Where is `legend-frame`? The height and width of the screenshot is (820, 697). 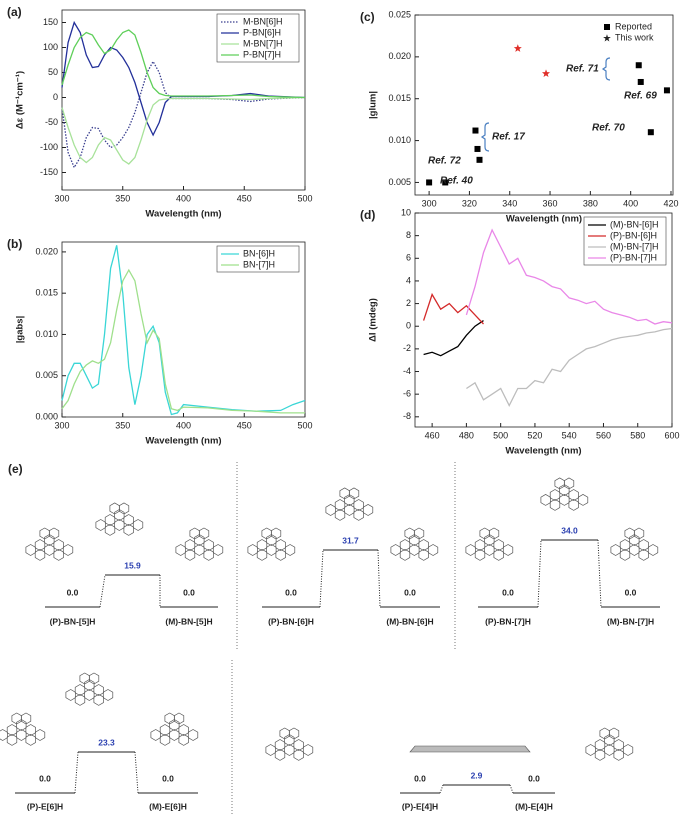
legend-frame is located at coordinates (633, 32).